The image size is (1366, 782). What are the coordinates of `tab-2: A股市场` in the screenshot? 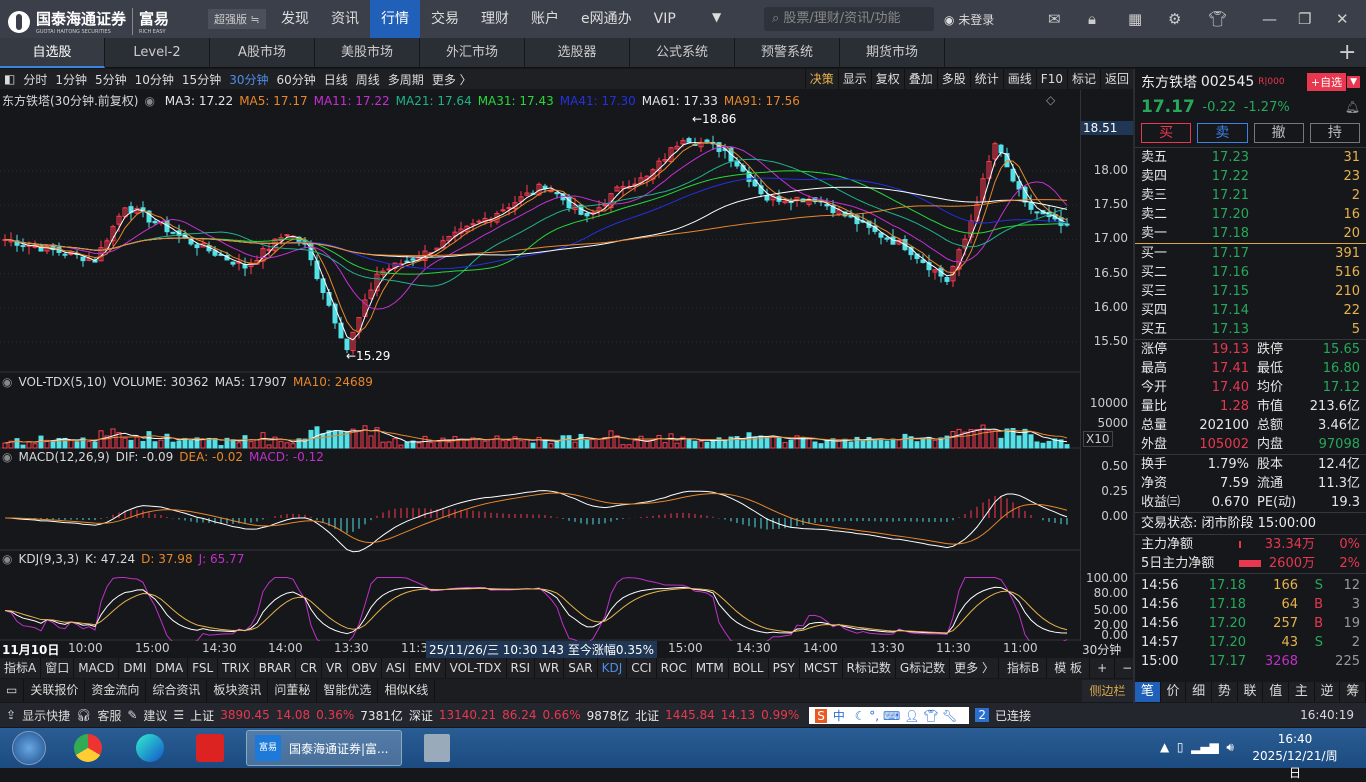 It's located at (262, 52).